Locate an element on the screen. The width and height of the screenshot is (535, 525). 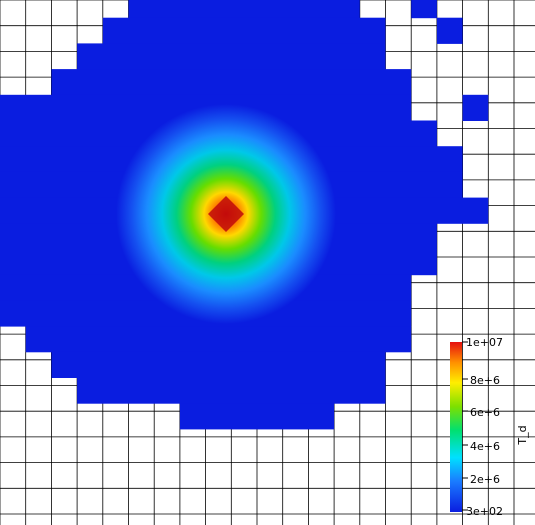
colorbar-tick-label: 2e+6 is located at coordinates (485, 479).